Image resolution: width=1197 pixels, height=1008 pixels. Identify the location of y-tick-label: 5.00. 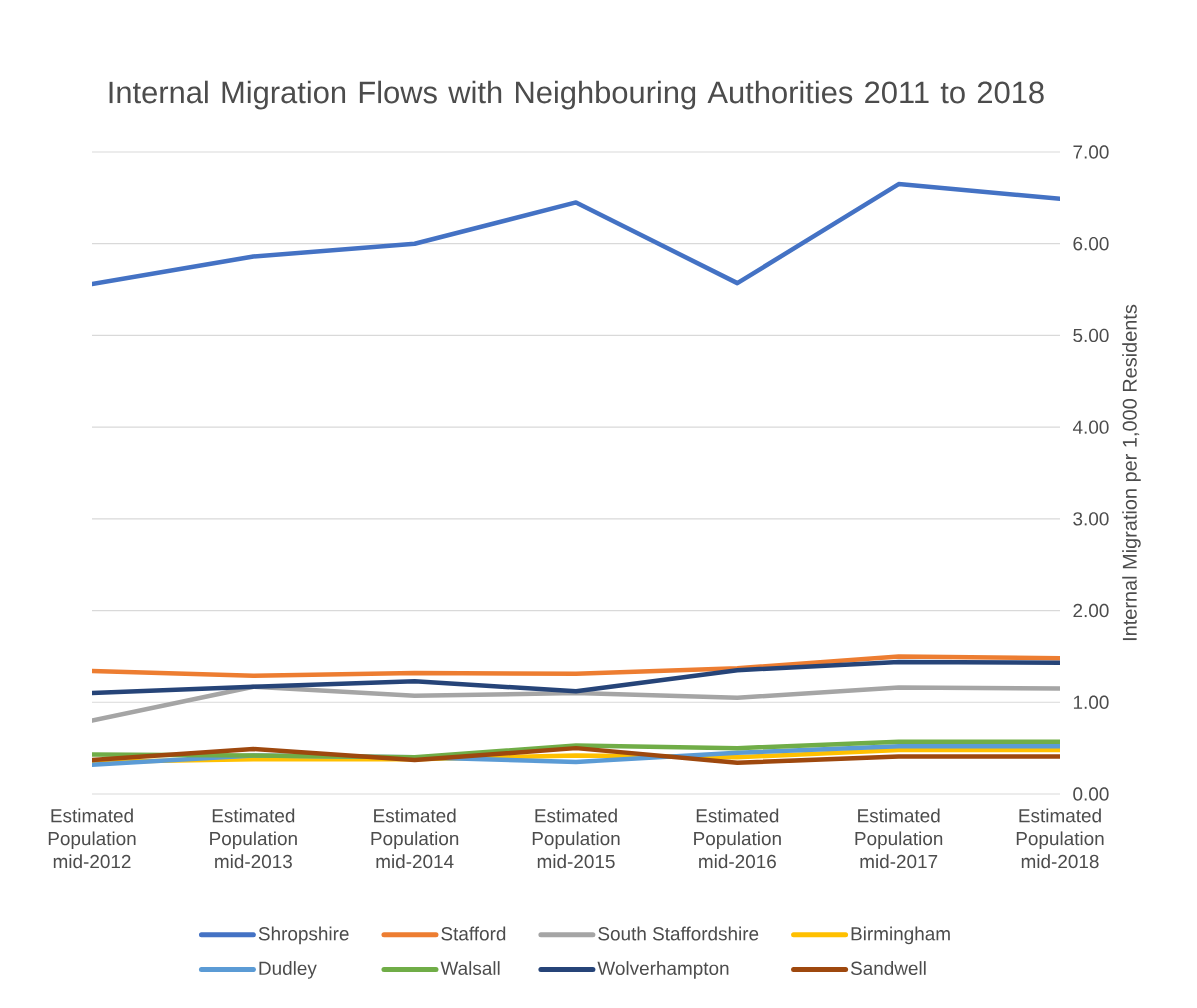
(1091, 335).